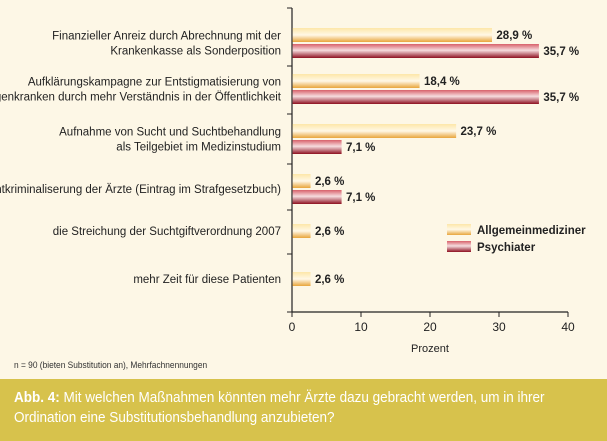 The height and width of the screenshot is (441, 607). Describe the element at coordinates (459, 229) in the screenshot. I see `legend-swatch-allgemeinmediziner` at that location.